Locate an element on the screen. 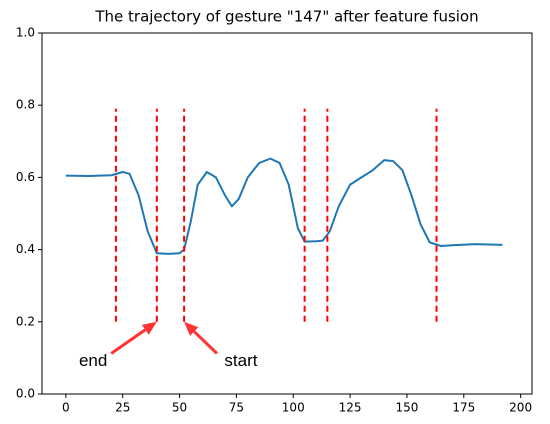 The image size is (550, 424). x-tick-label: 175 is located at coordinates (463, 408).